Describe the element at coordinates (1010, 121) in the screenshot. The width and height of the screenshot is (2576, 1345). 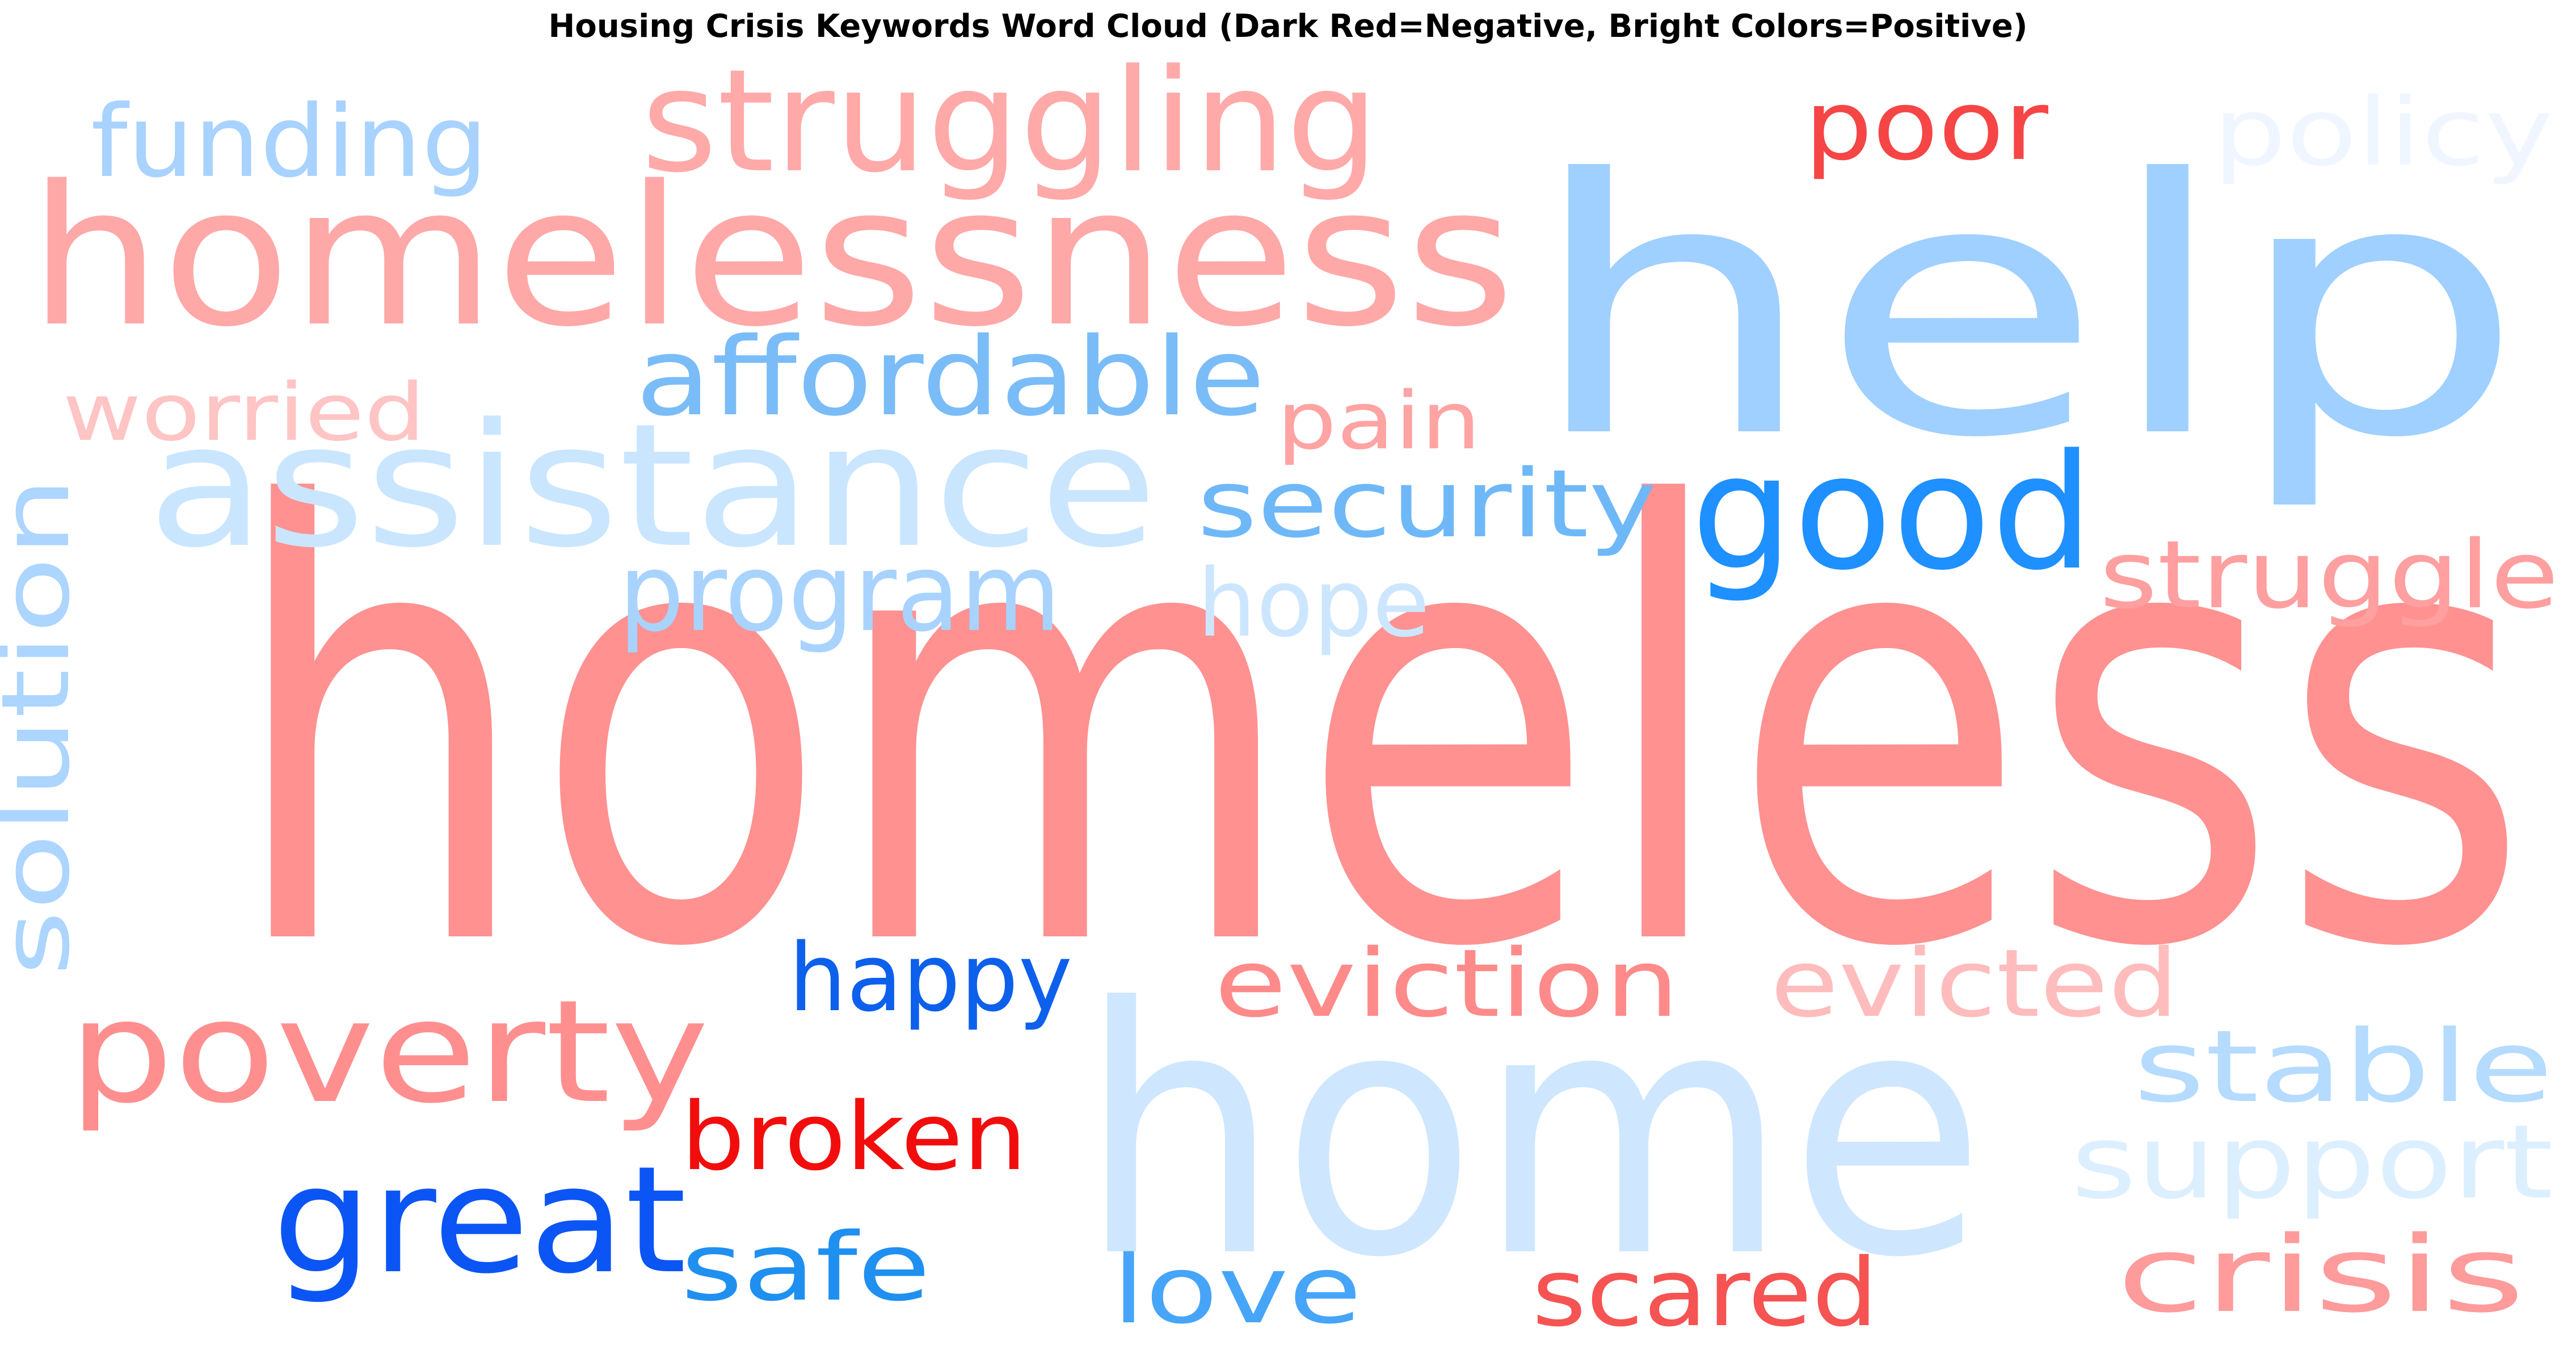
I see `word-struggling: struggling` at that location.